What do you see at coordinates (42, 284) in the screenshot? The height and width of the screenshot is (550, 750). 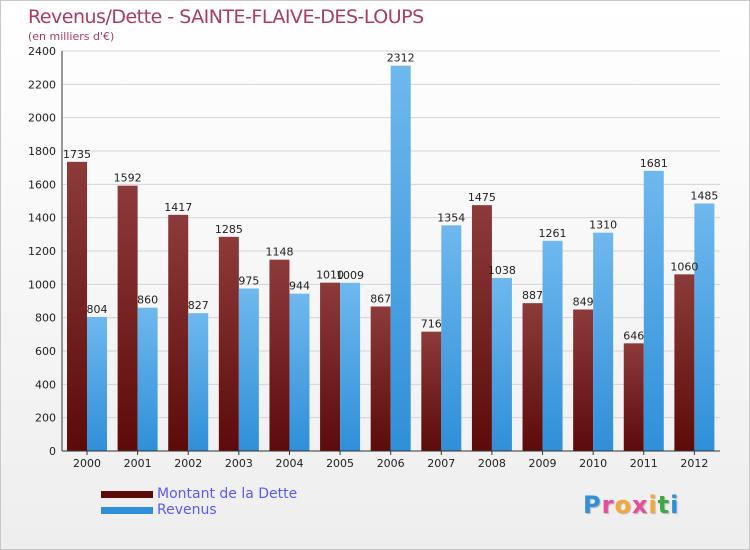 I see `y-tick-label: 1000` at bounding box center [42, 284].